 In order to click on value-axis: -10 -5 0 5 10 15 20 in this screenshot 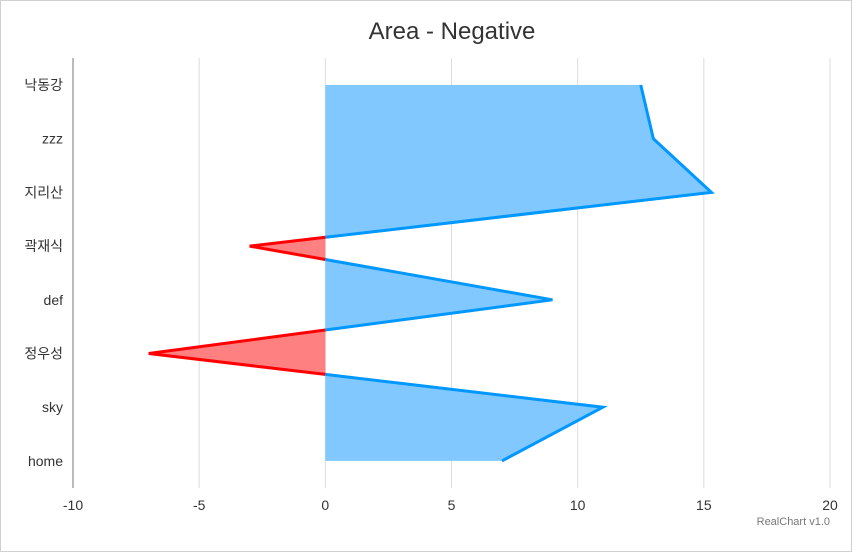, I will do `click(450, 505)`.